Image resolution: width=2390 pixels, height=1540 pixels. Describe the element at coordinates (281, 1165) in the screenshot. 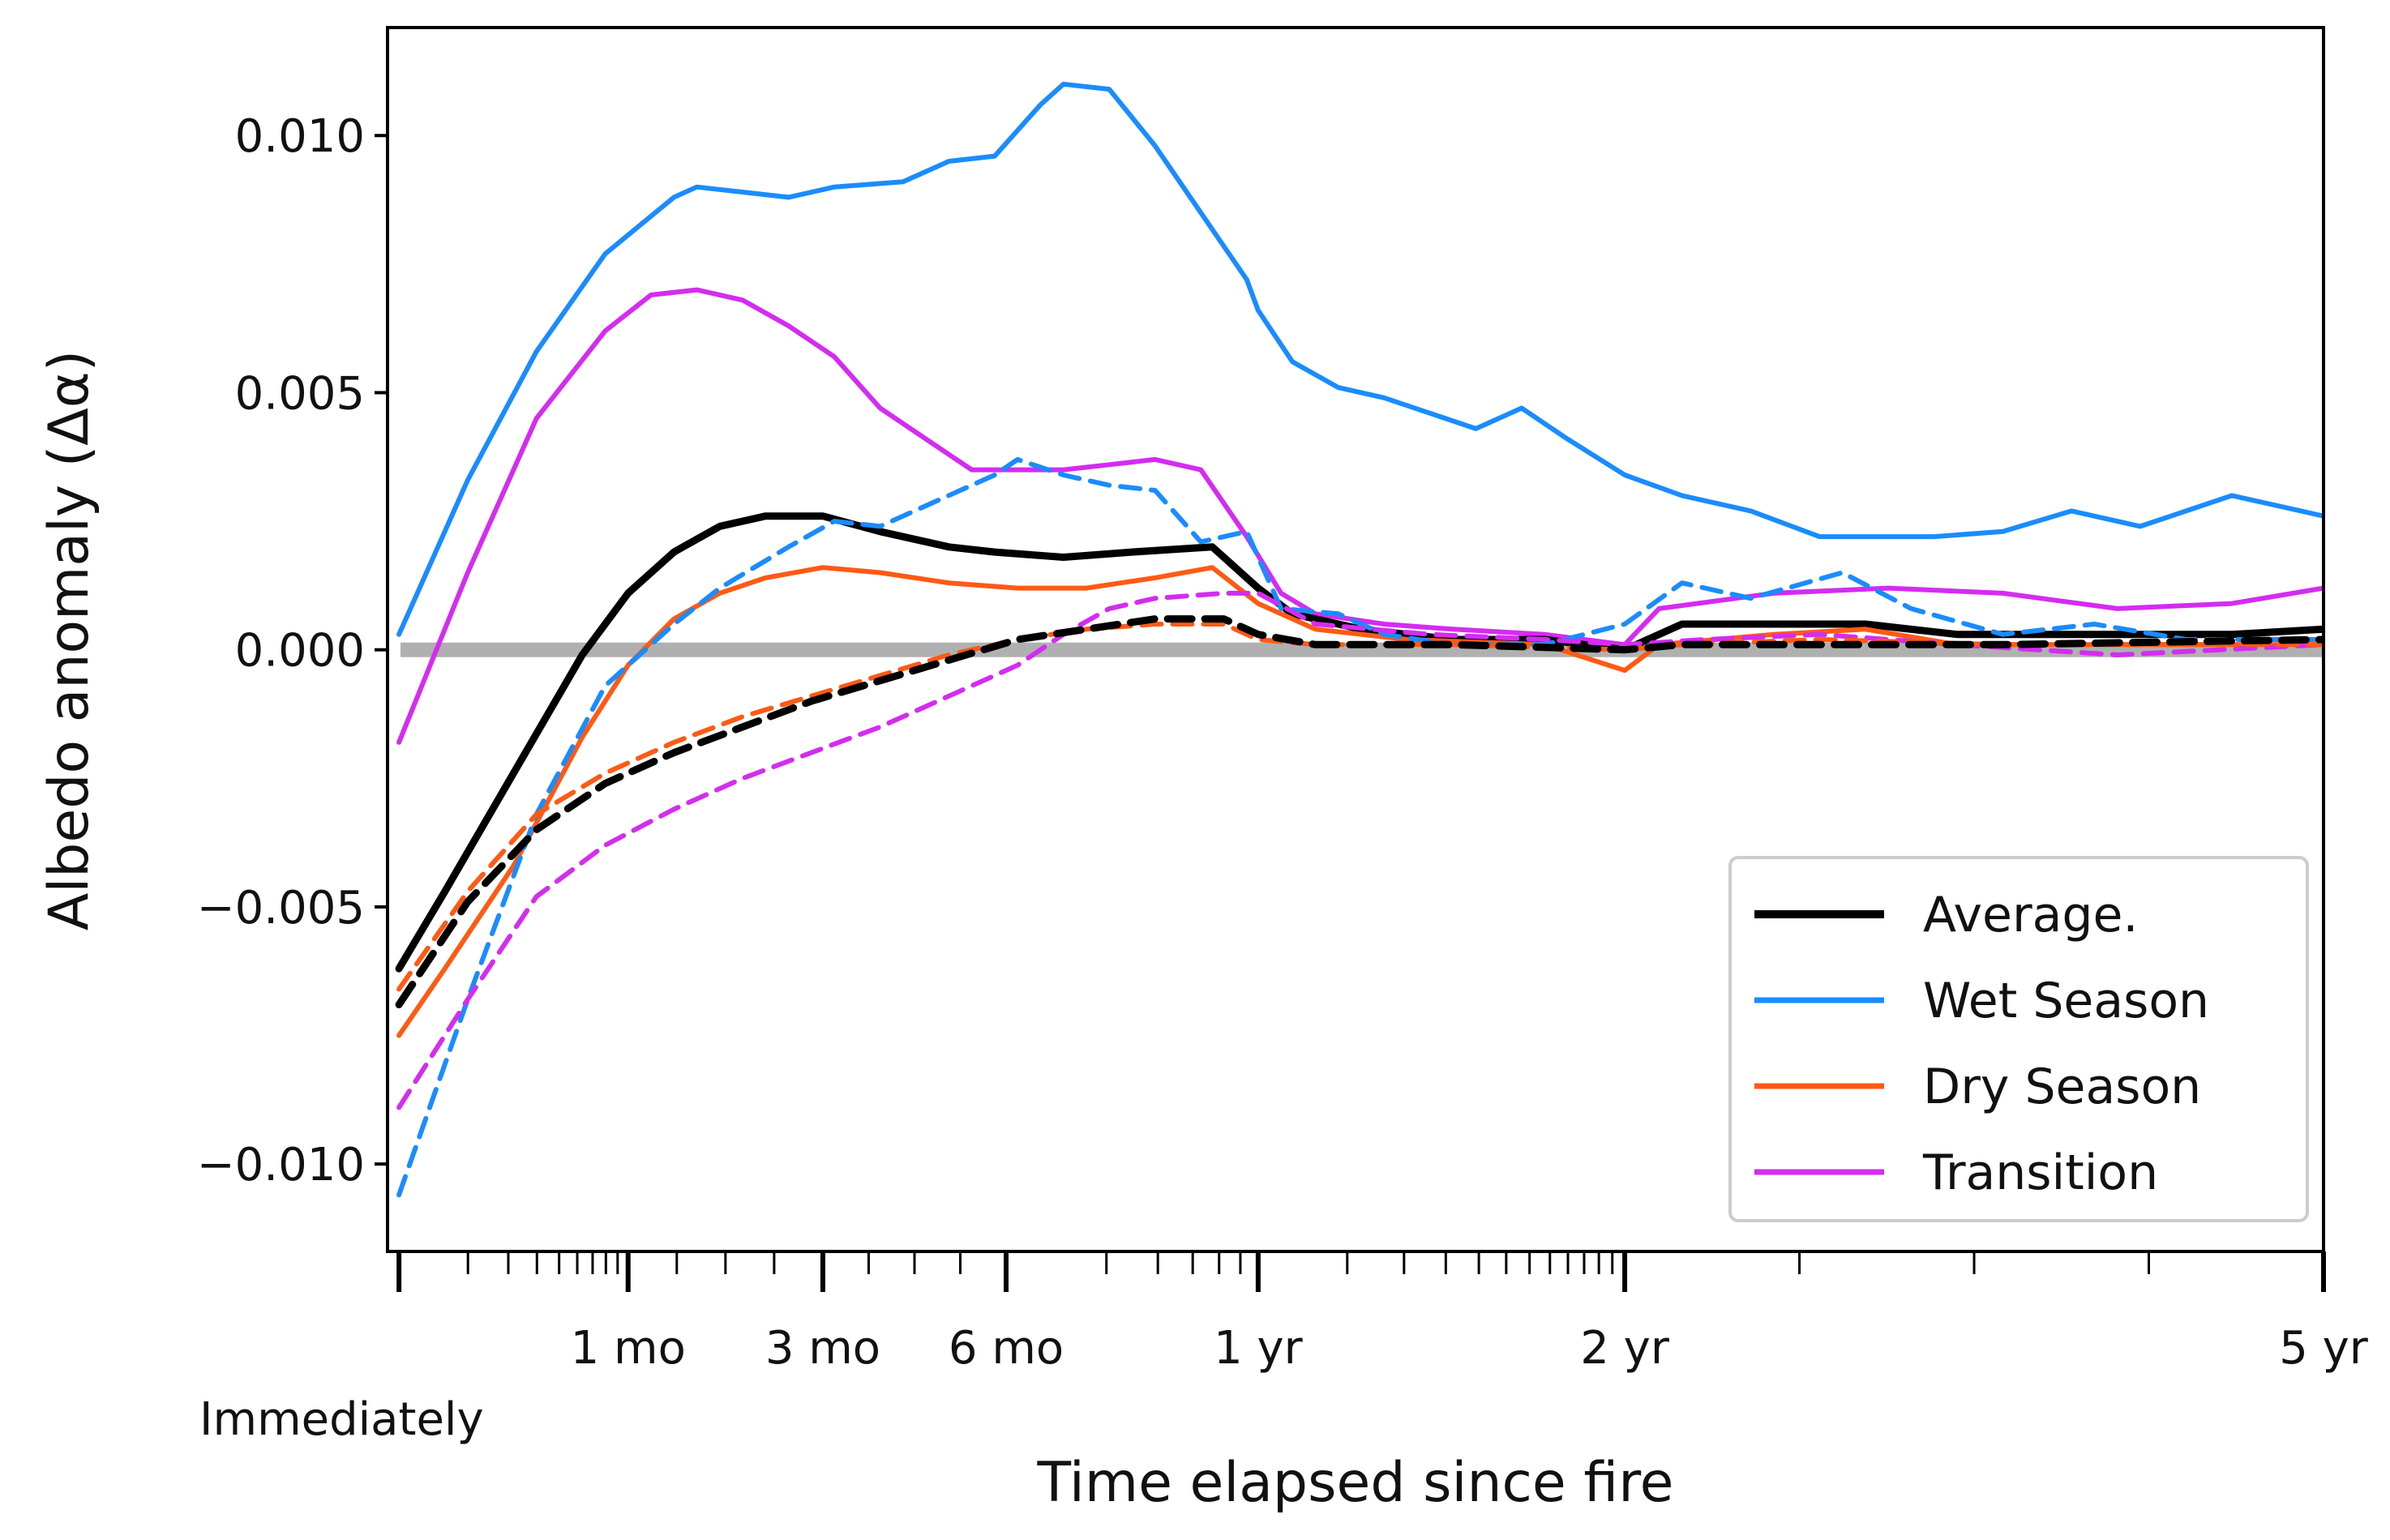

I see `y-tick-label: −0.010` at that location.